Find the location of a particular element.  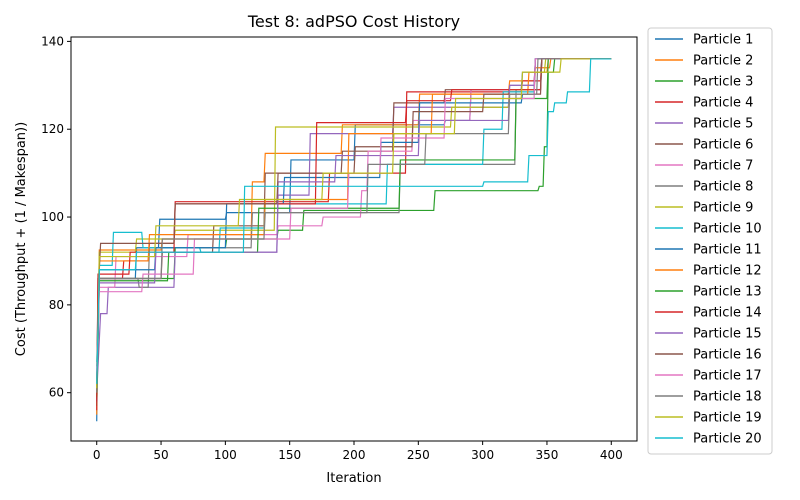

y-tick-label: 60 is located at coordinates (56, 393).